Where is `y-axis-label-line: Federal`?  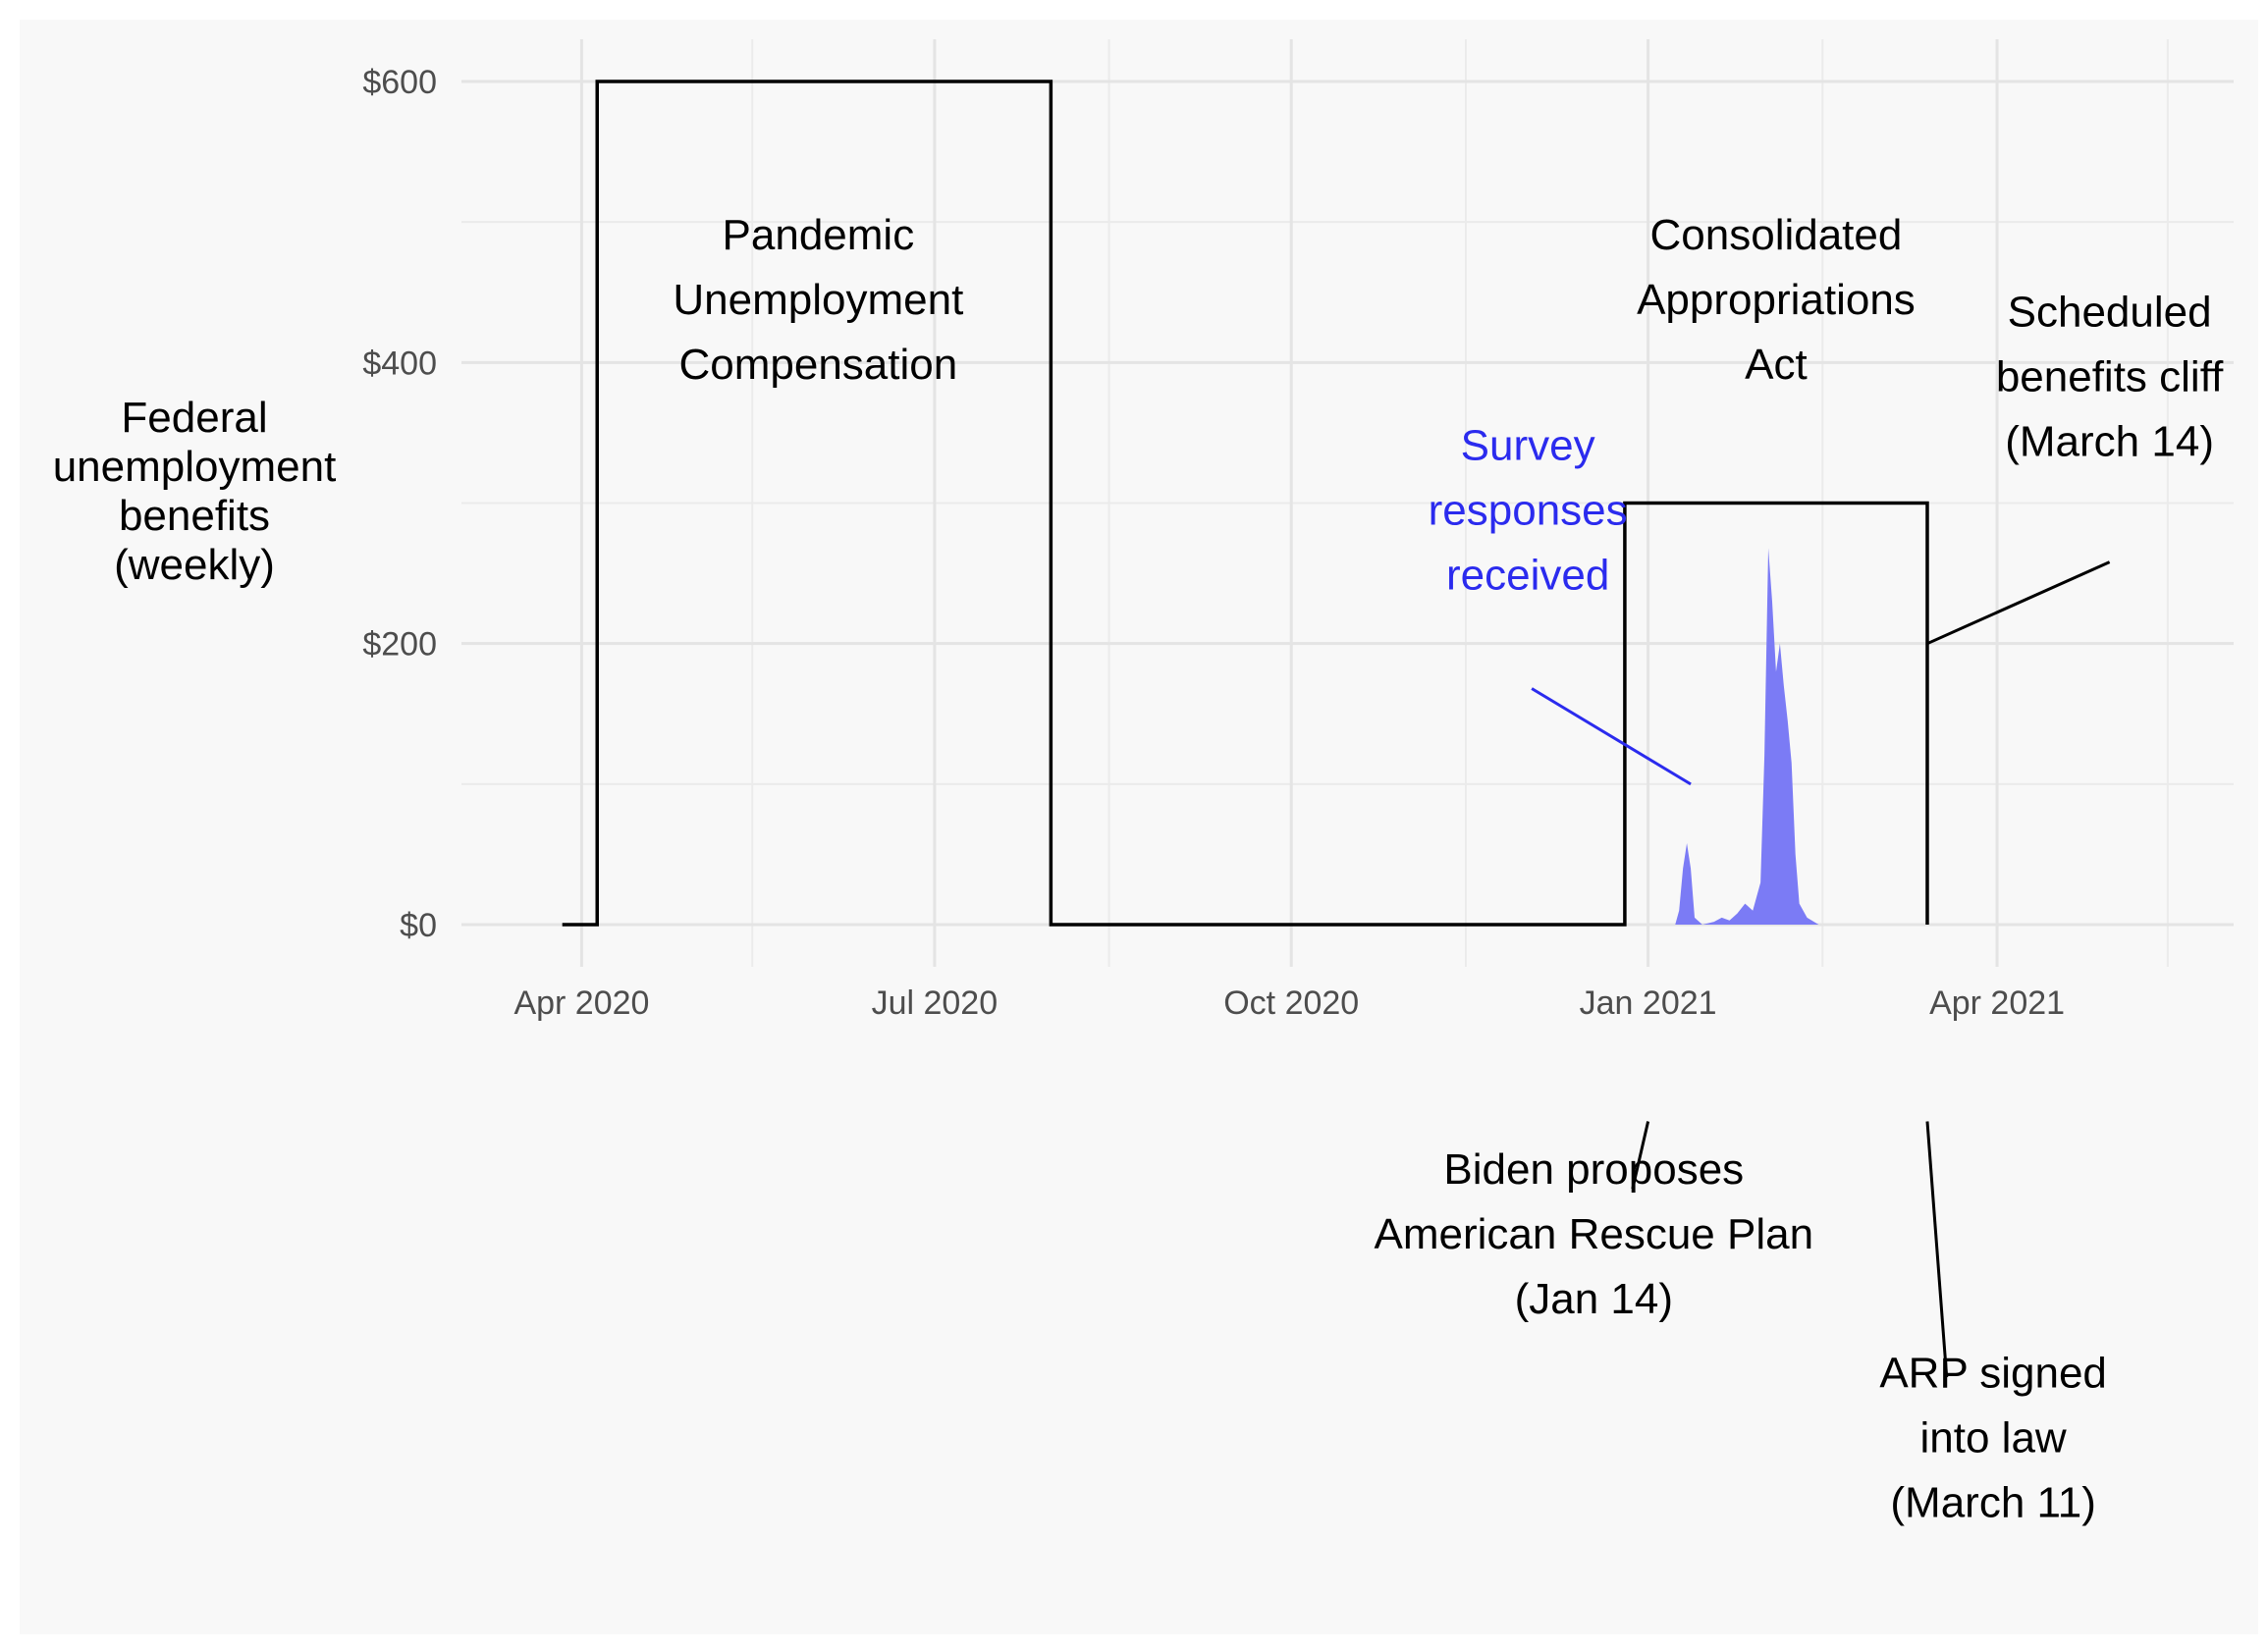 y-axis-label-line: Federal is located at coordinates (194, 418).